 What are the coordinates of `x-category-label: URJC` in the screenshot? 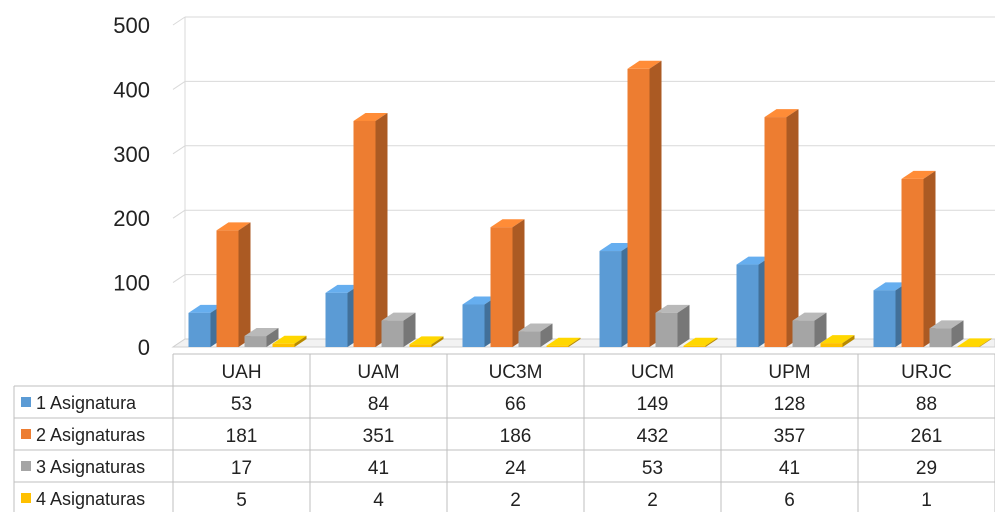 It's located at (926, 372).